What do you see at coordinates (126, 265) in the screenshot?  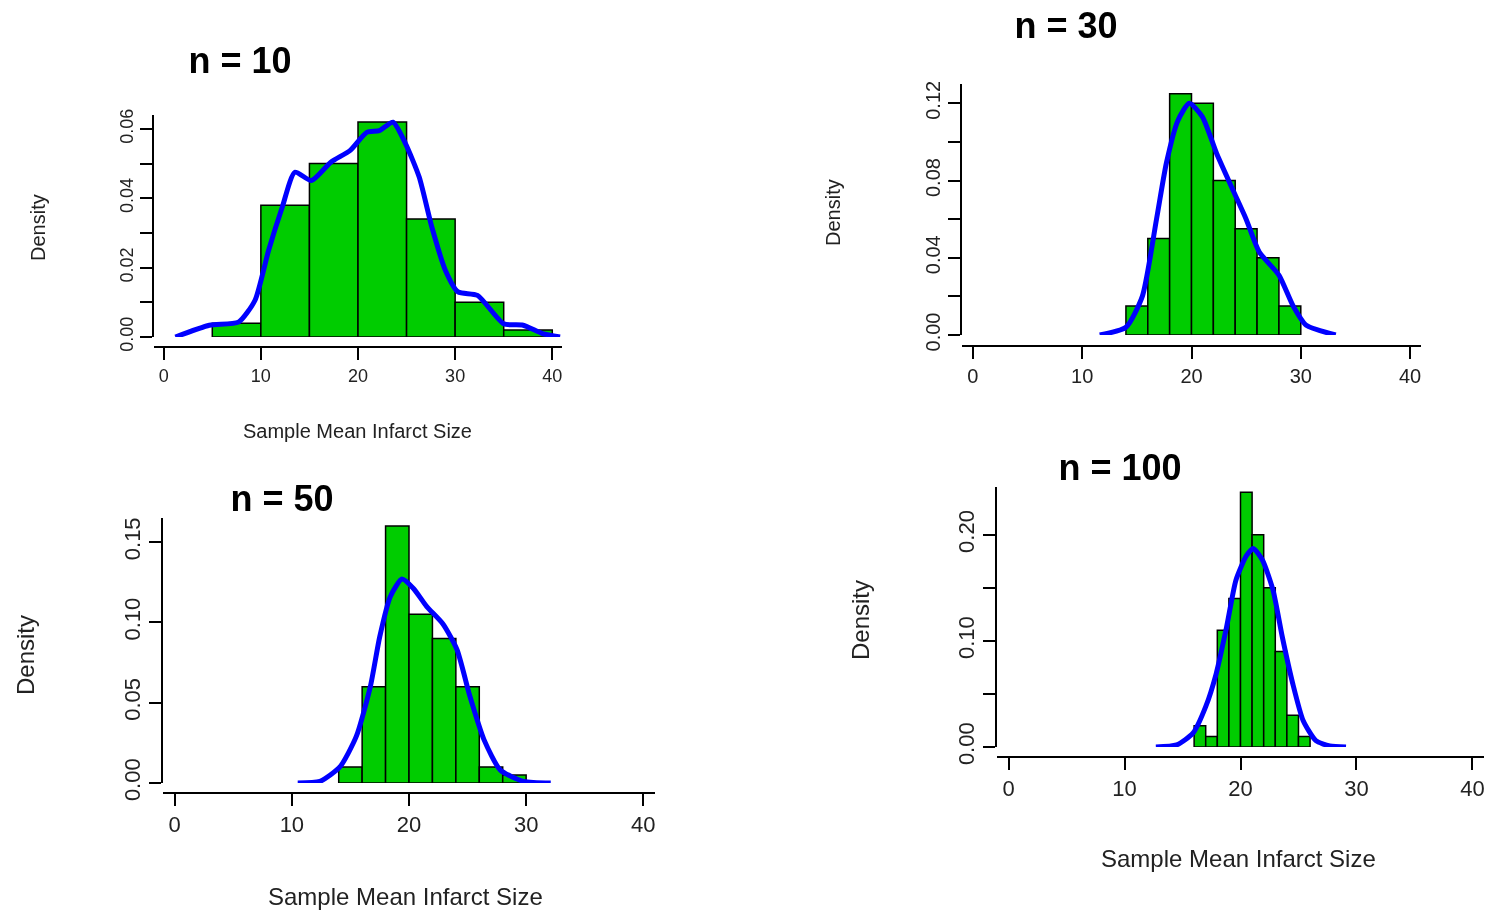 I see `y-tick-label: 0.02` at bounding box center [126, 265].